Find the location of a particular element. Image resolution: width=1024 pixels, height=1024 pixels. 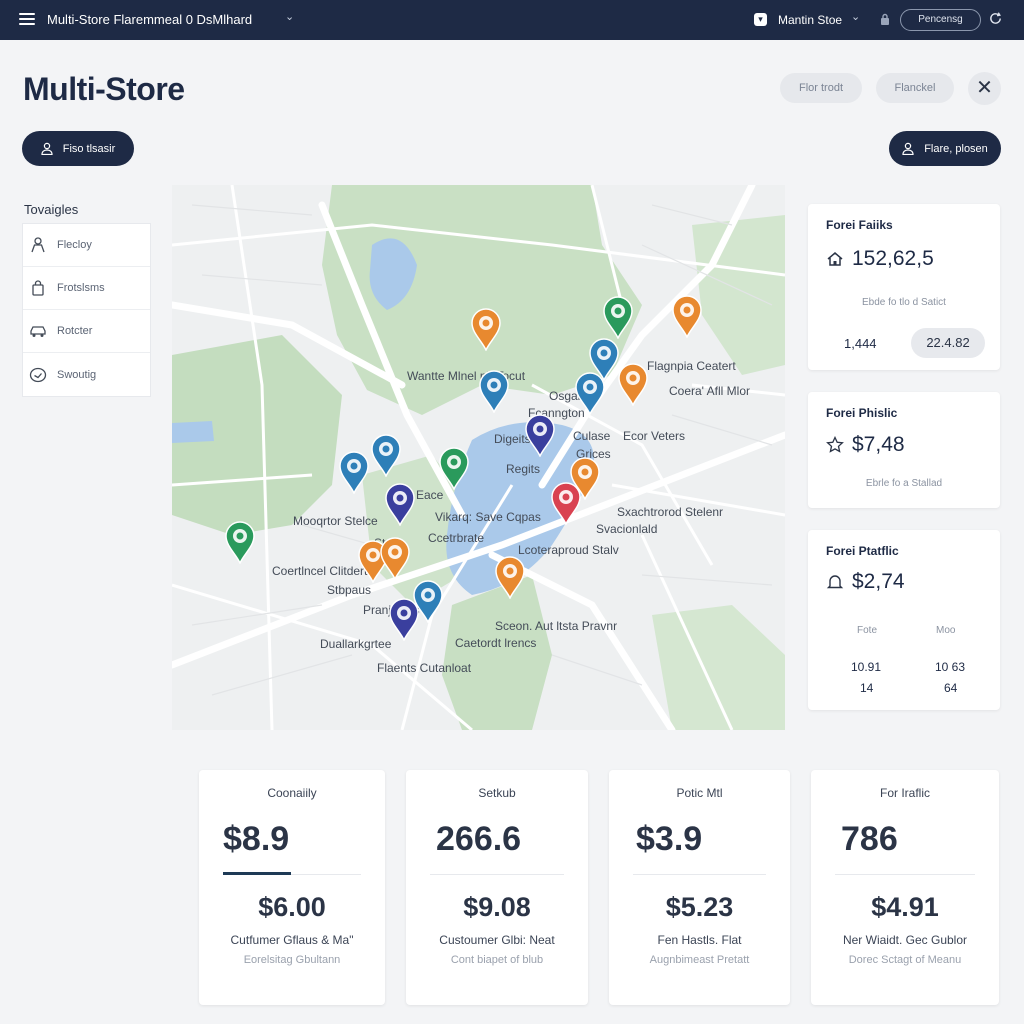

store-selector: Mantin Stoe is located at coordinates (810, 20).